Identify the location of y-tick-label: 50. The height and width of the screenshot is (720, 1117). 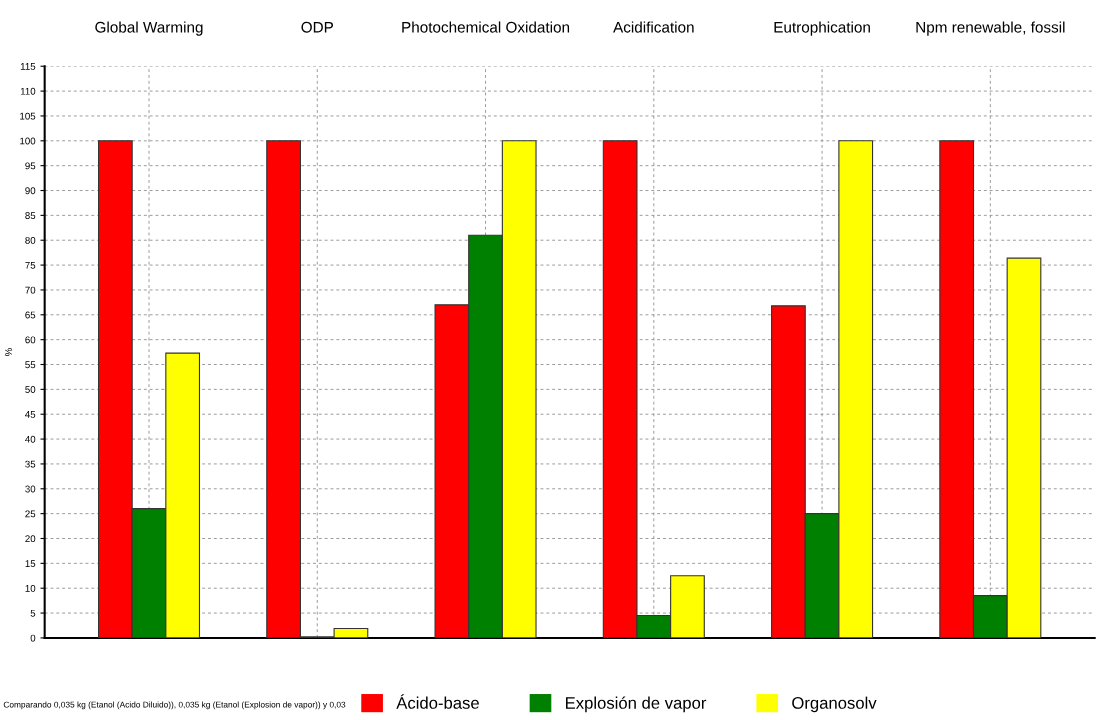
(30, 389).